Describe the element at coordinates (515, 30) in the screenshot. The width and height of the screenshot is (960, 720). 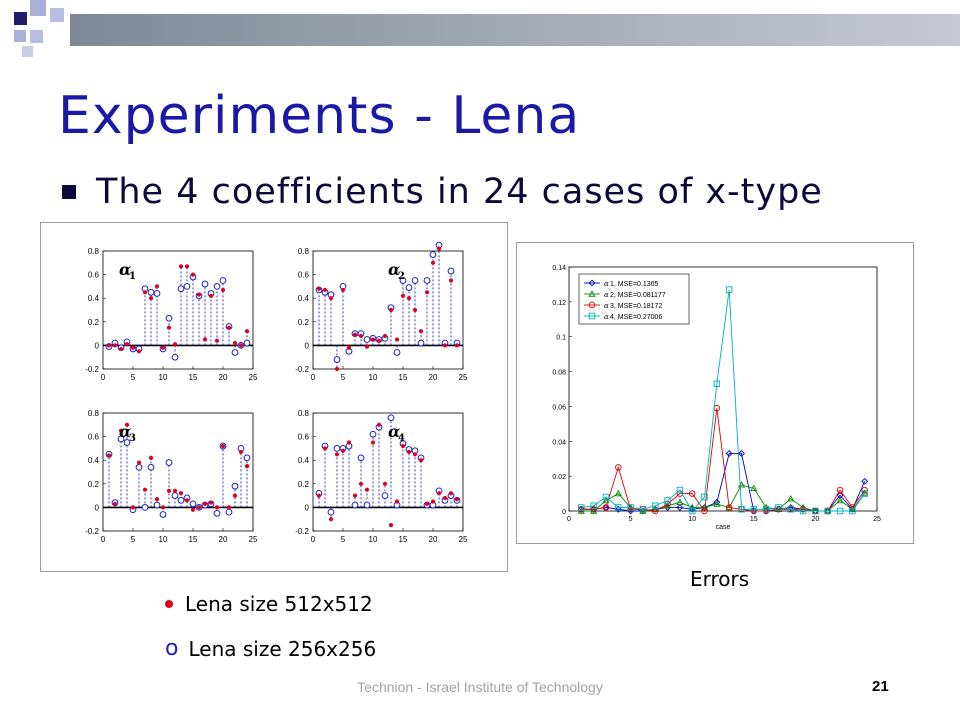
I see `decor-top-bar` at that location.